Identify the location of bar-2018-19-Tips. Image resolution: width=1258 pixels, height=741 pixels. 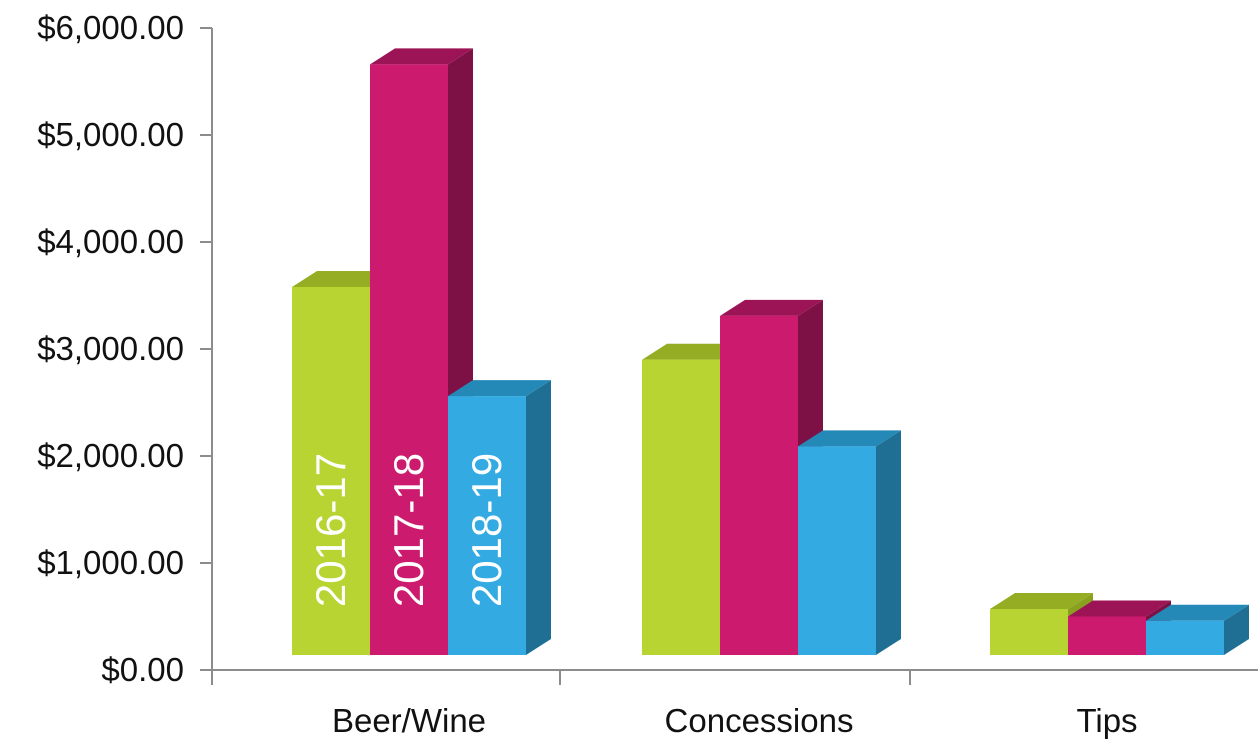
(1197, 629).